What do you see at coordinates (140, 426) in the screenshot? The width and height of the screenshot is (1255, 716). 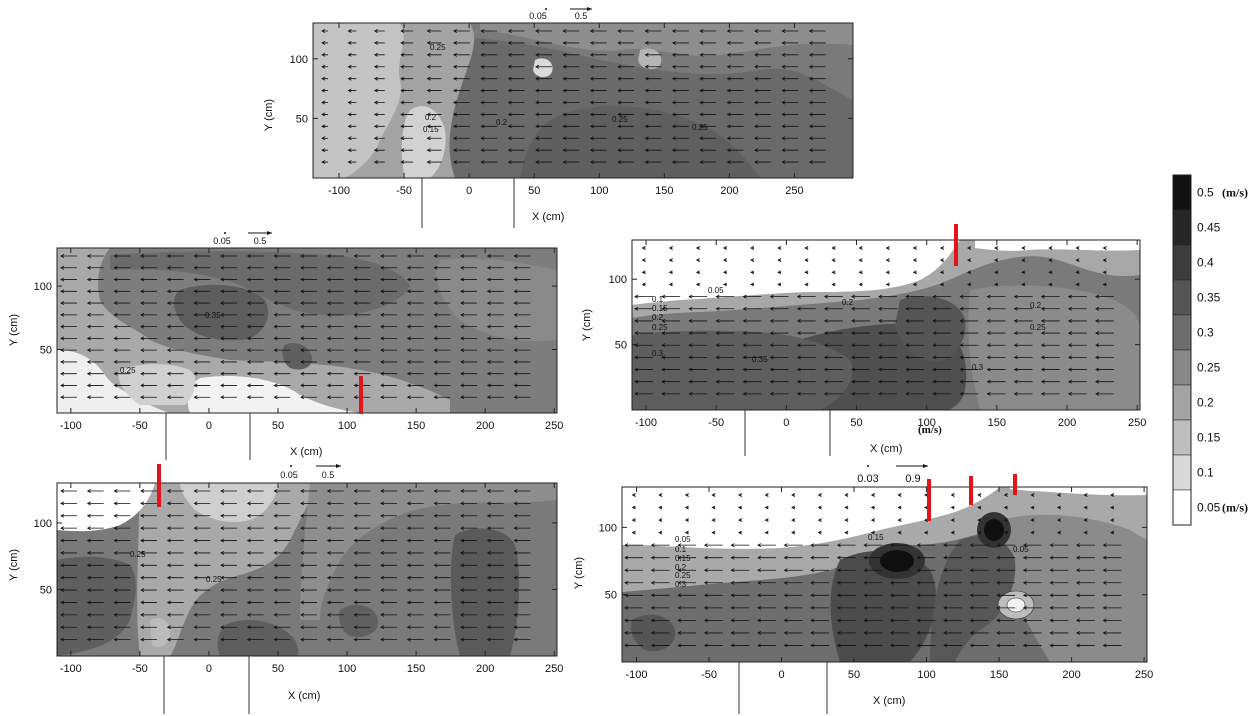 I see `mid-left-xtick-label-1: -50` at bounding box center [140, 426].